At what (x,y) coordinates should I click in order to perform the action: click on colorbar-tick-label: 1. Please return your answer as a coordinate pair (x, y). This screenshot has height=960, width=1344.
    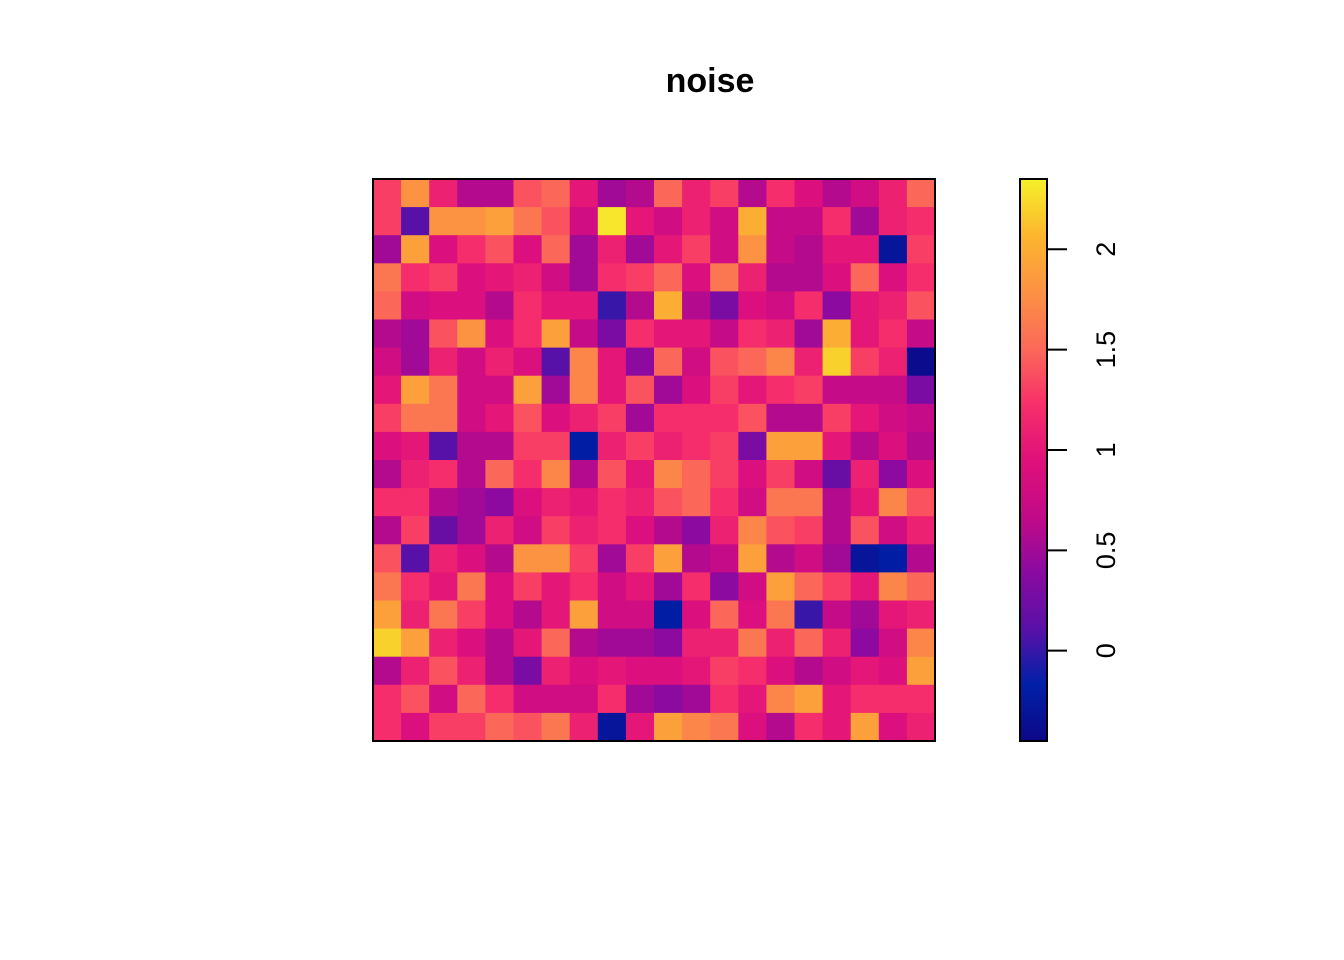
    Looking at the image, I should click on (1106, 449).